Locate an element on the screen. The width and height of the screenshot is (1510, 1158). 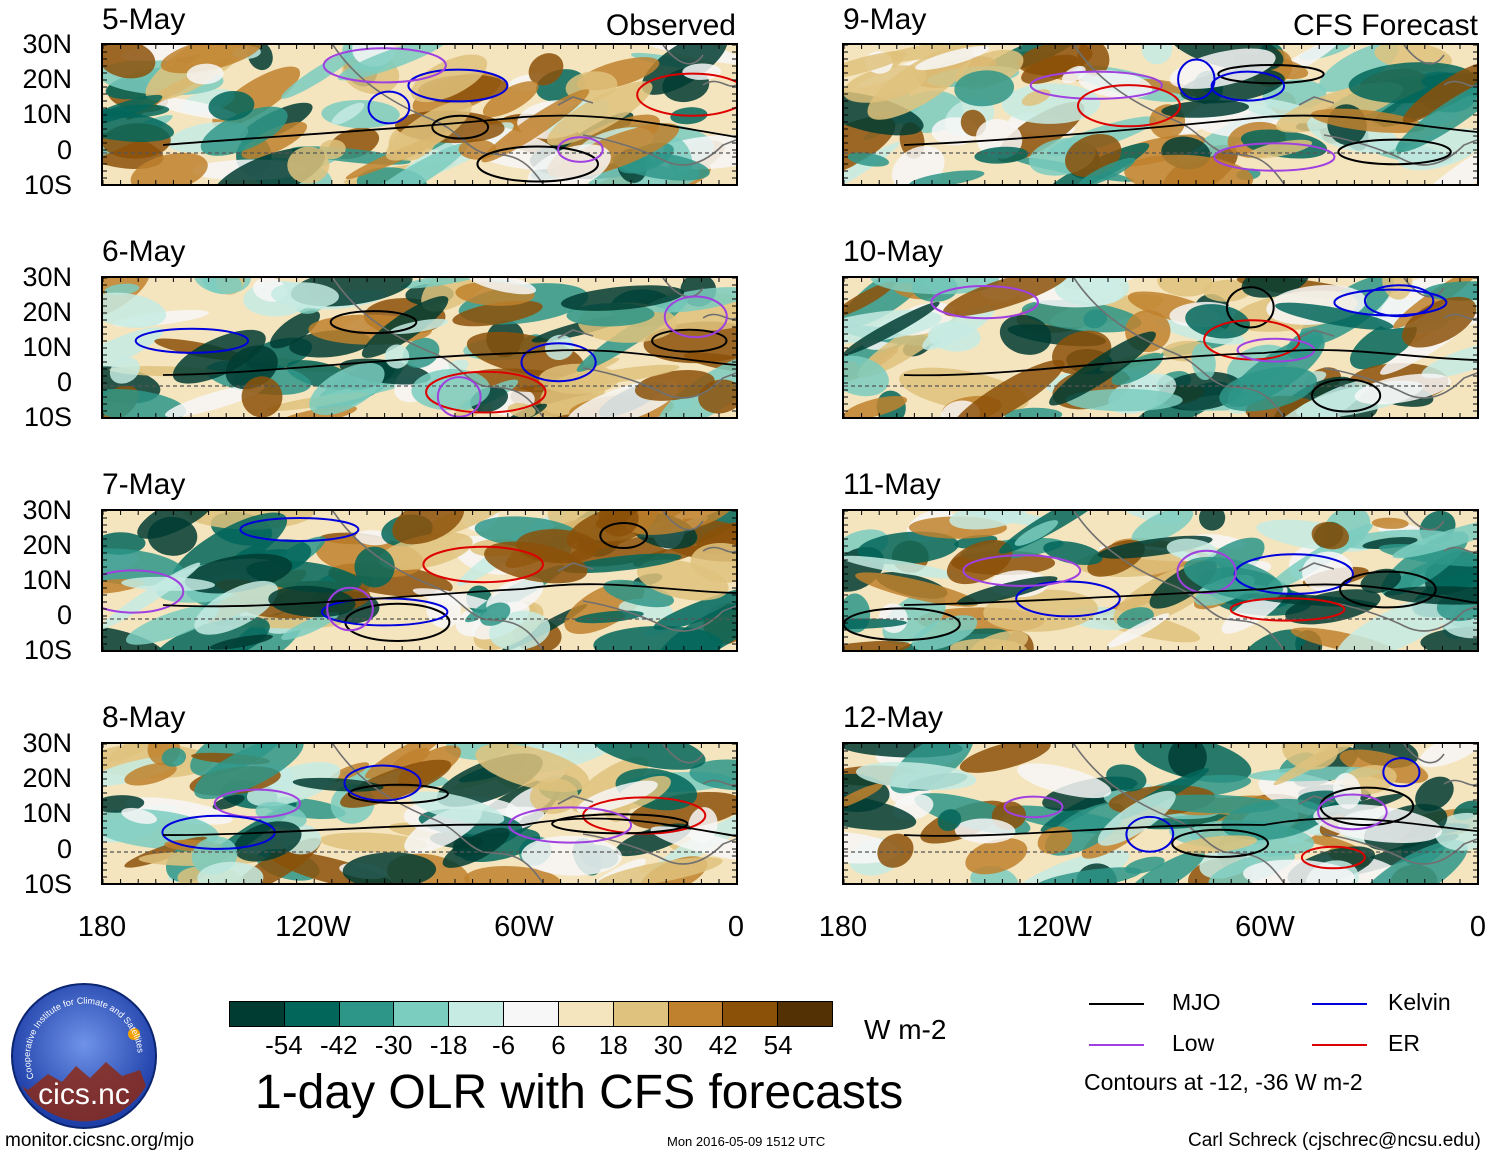
legend-note: Contours at -12, -36 W m-2 is located at coordinates (1223, 1082).